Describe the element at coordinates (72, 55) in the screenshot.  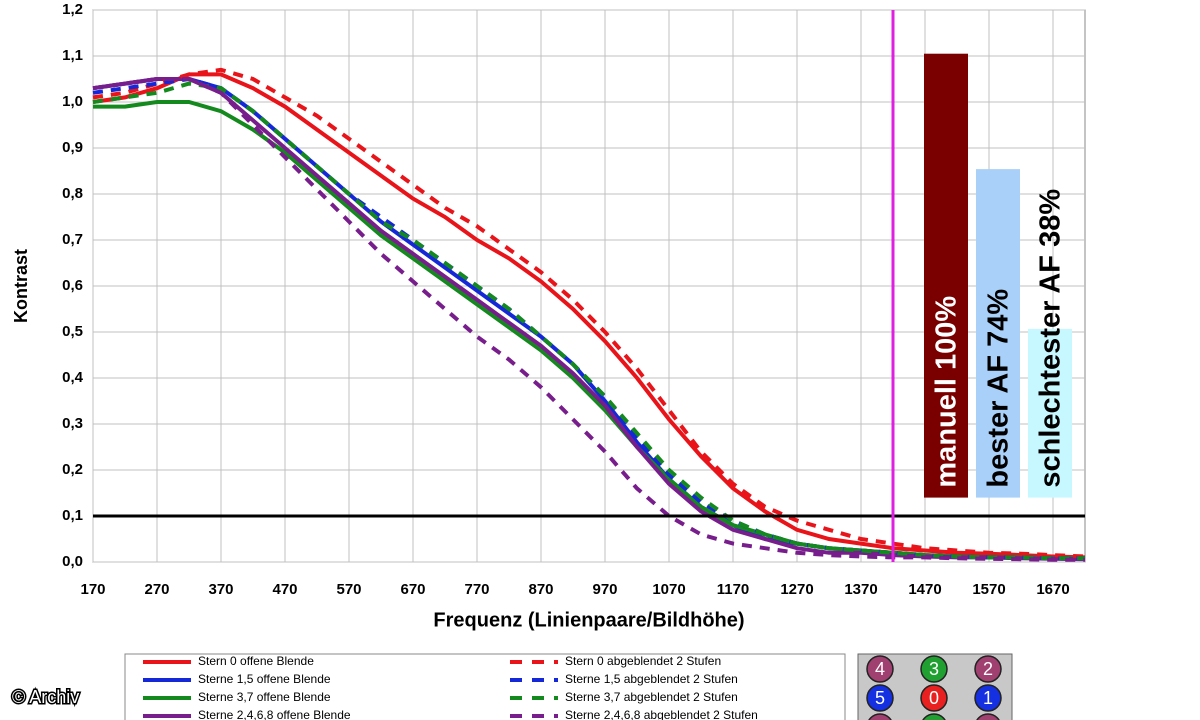
I see `y-tick-label: 1,1` at that location.